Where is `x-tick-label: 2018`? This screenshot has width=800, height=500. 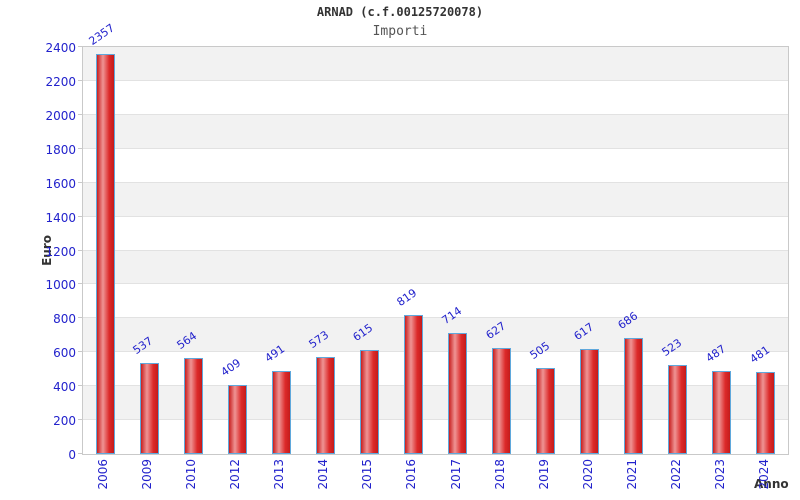
x-tick-label: 2018 is located at coordinates (499, 474).